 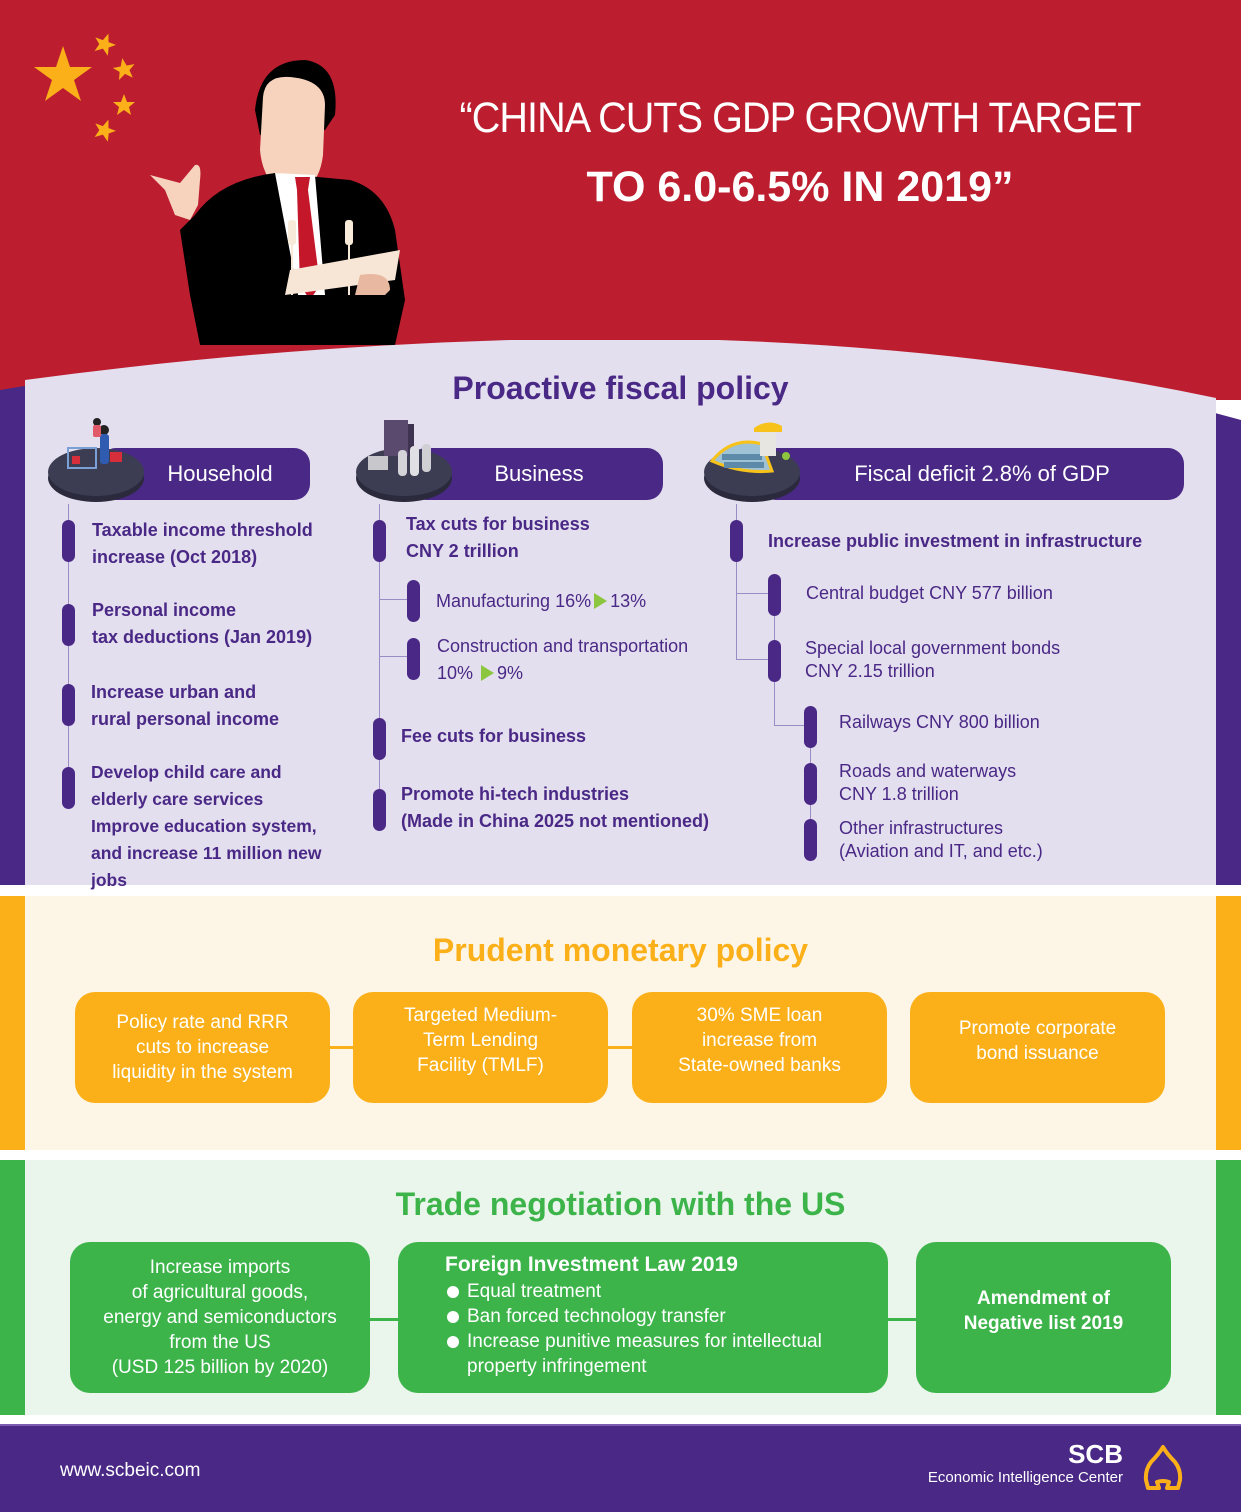 I want to click on fiscal-deficit-header: Fiscal deficit 2.8% of GDP, so click(x=972, y=474).